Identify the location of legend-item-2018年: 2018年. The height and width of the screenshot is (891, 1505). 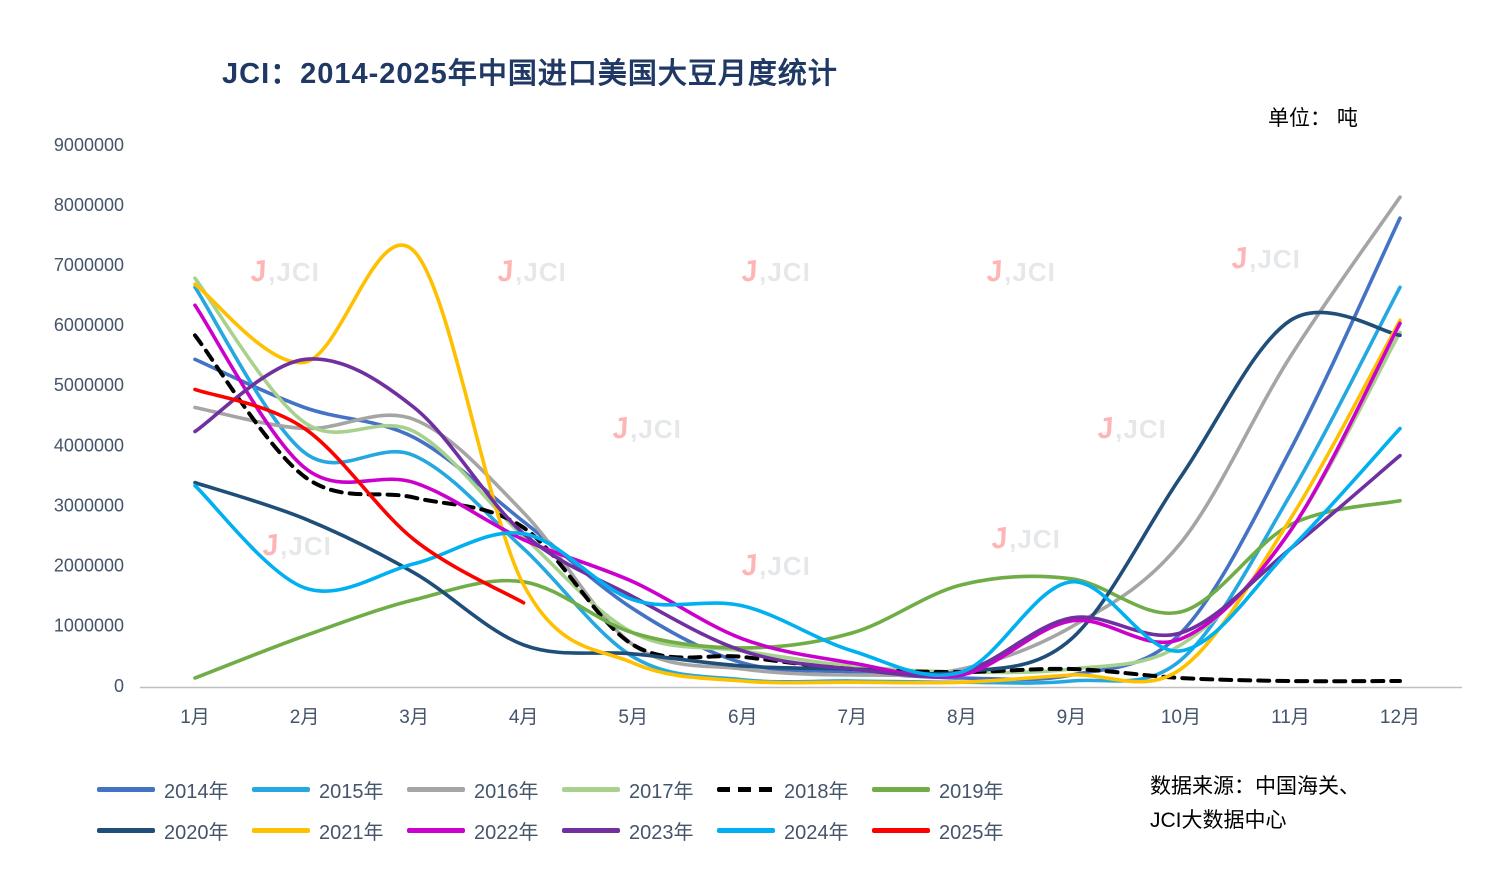
(794, 789).